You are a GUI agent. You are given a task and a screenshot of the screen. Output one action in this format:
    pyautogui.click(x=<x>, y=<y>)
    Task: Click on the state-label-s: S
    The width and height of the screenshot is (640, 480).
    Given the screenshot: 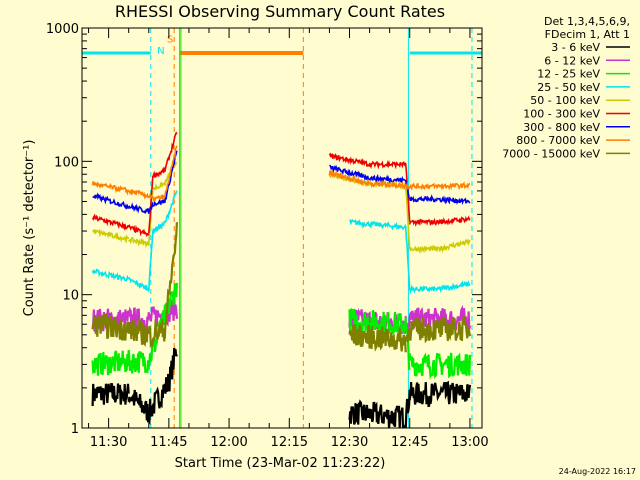 What is the action you would take?
    pyautogui.click(x=170, y=39)
    